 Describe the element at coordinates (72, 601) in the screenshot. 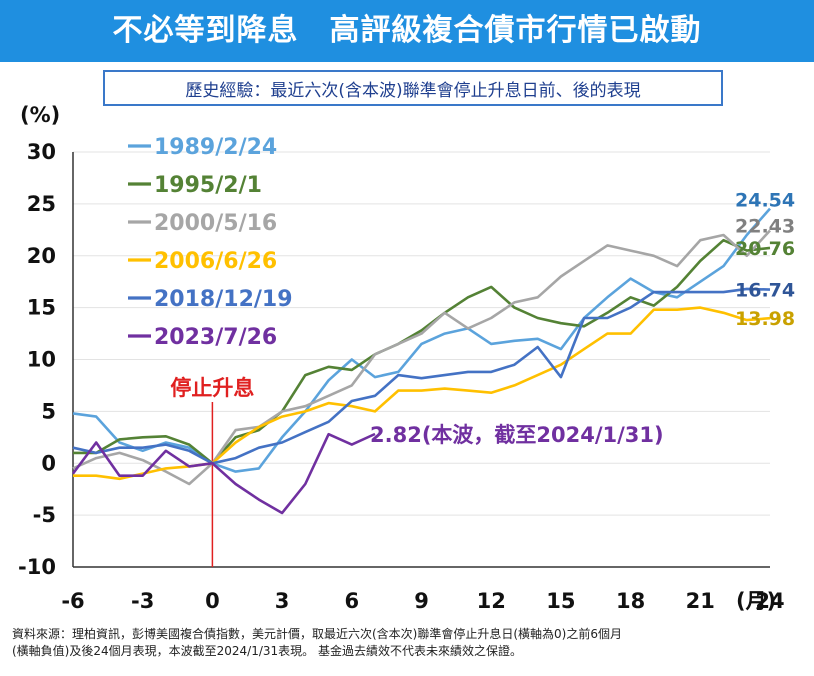

I see `x-tick-label: -6` at that location.